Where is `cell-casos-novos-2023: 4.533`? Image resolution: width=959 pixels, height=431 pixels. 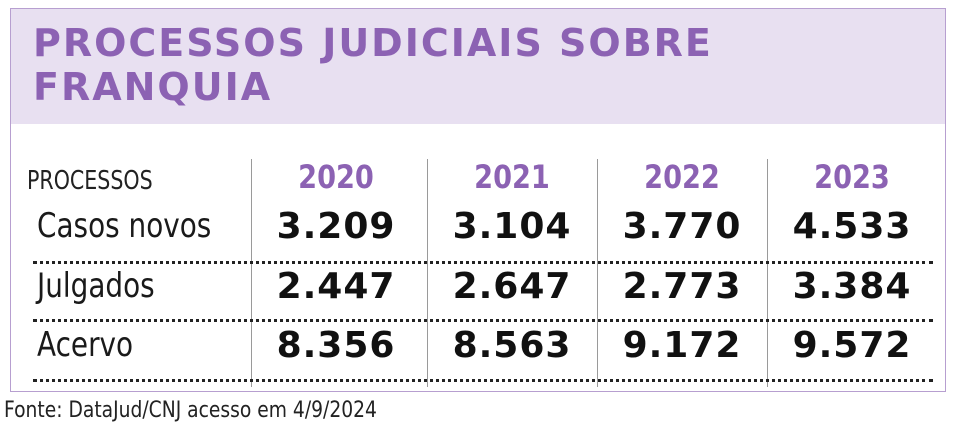
cell-casos-novos-2023: 4.533 is located at coordinates (852, 226).